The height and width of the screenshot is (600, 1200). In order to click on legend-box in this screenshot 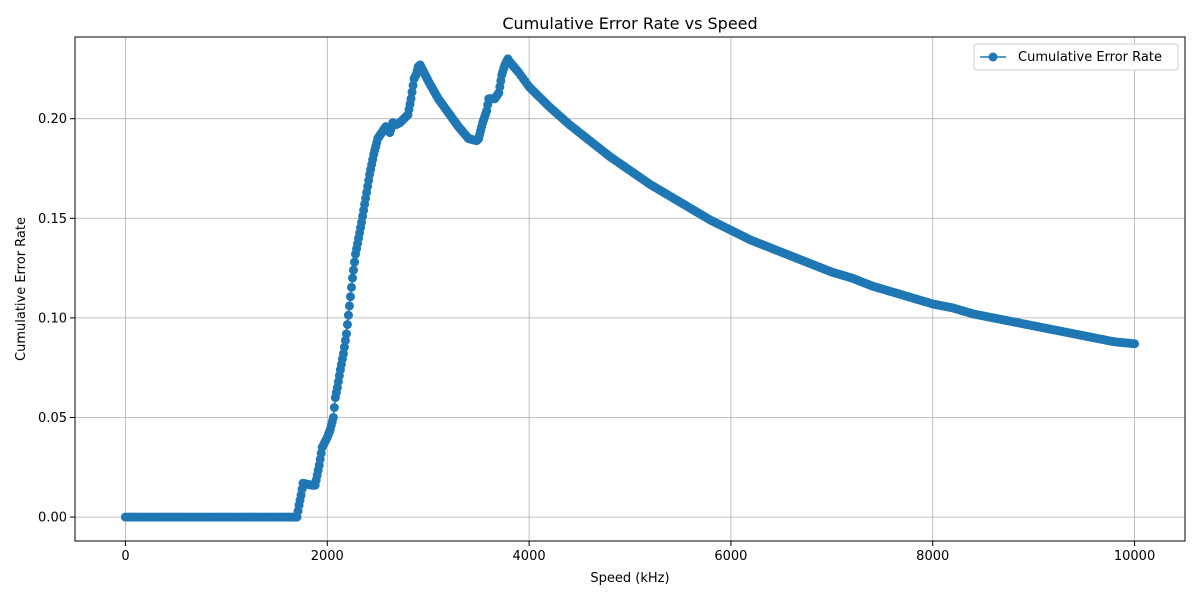, I will do `click(1076, 57)`.